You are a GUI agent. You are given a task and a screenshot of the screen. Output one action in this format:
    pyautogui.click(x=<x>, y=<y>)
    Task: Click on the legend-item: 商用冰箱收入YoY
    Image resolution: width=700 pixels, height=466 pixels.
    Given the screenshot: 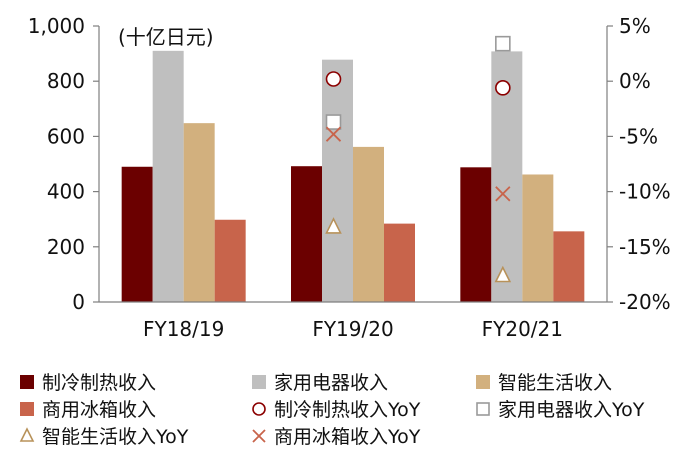 What is the action you would take?
    pyautogui.click(x=336, y=437)
    